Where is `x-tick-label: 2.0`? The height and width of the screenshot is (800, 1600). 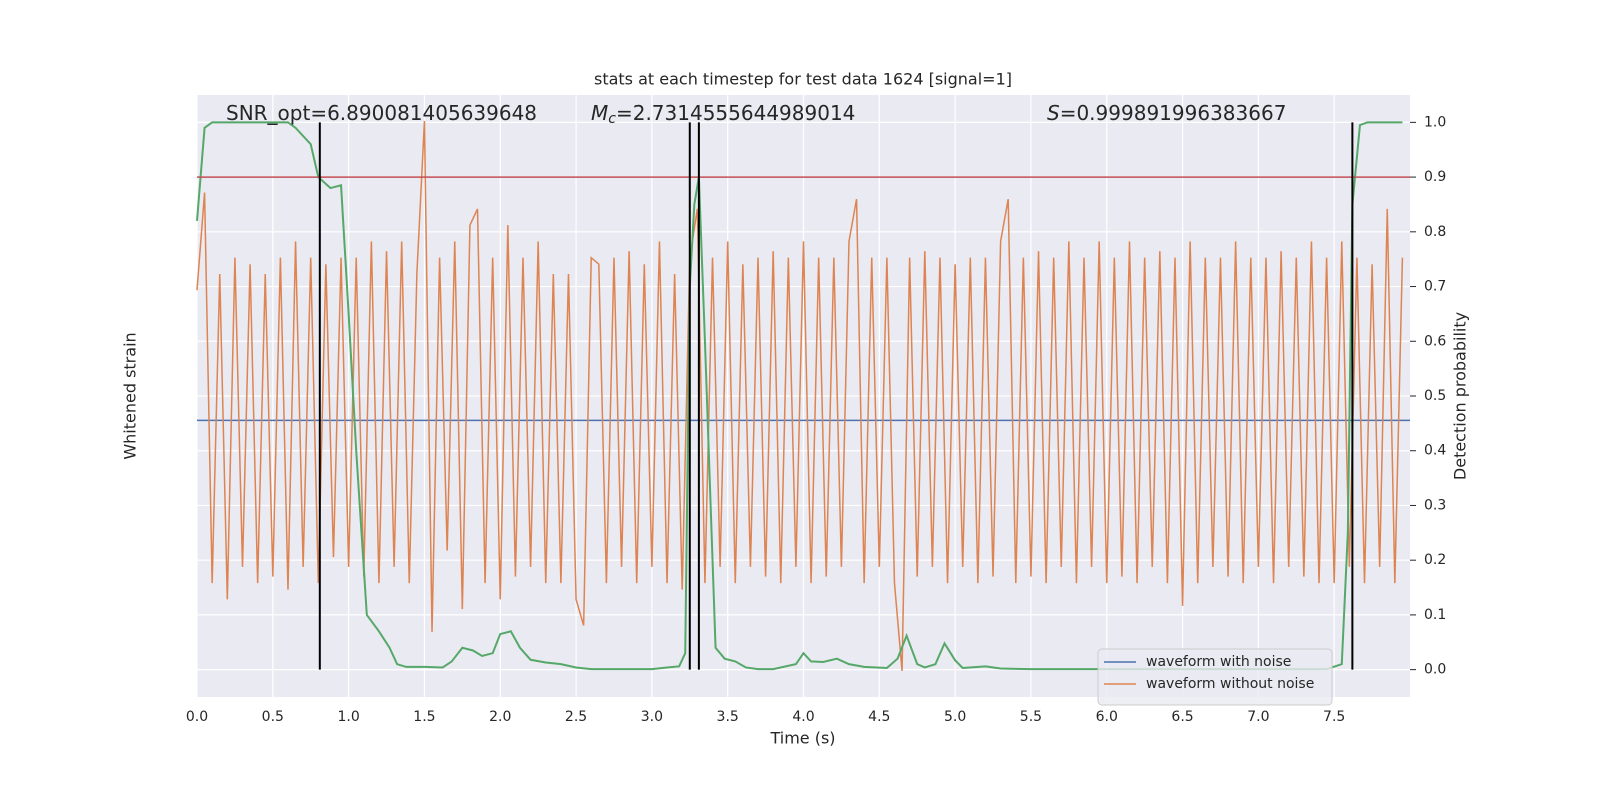 x-tick-label: 2.0 is located at coordinates (500, 717).